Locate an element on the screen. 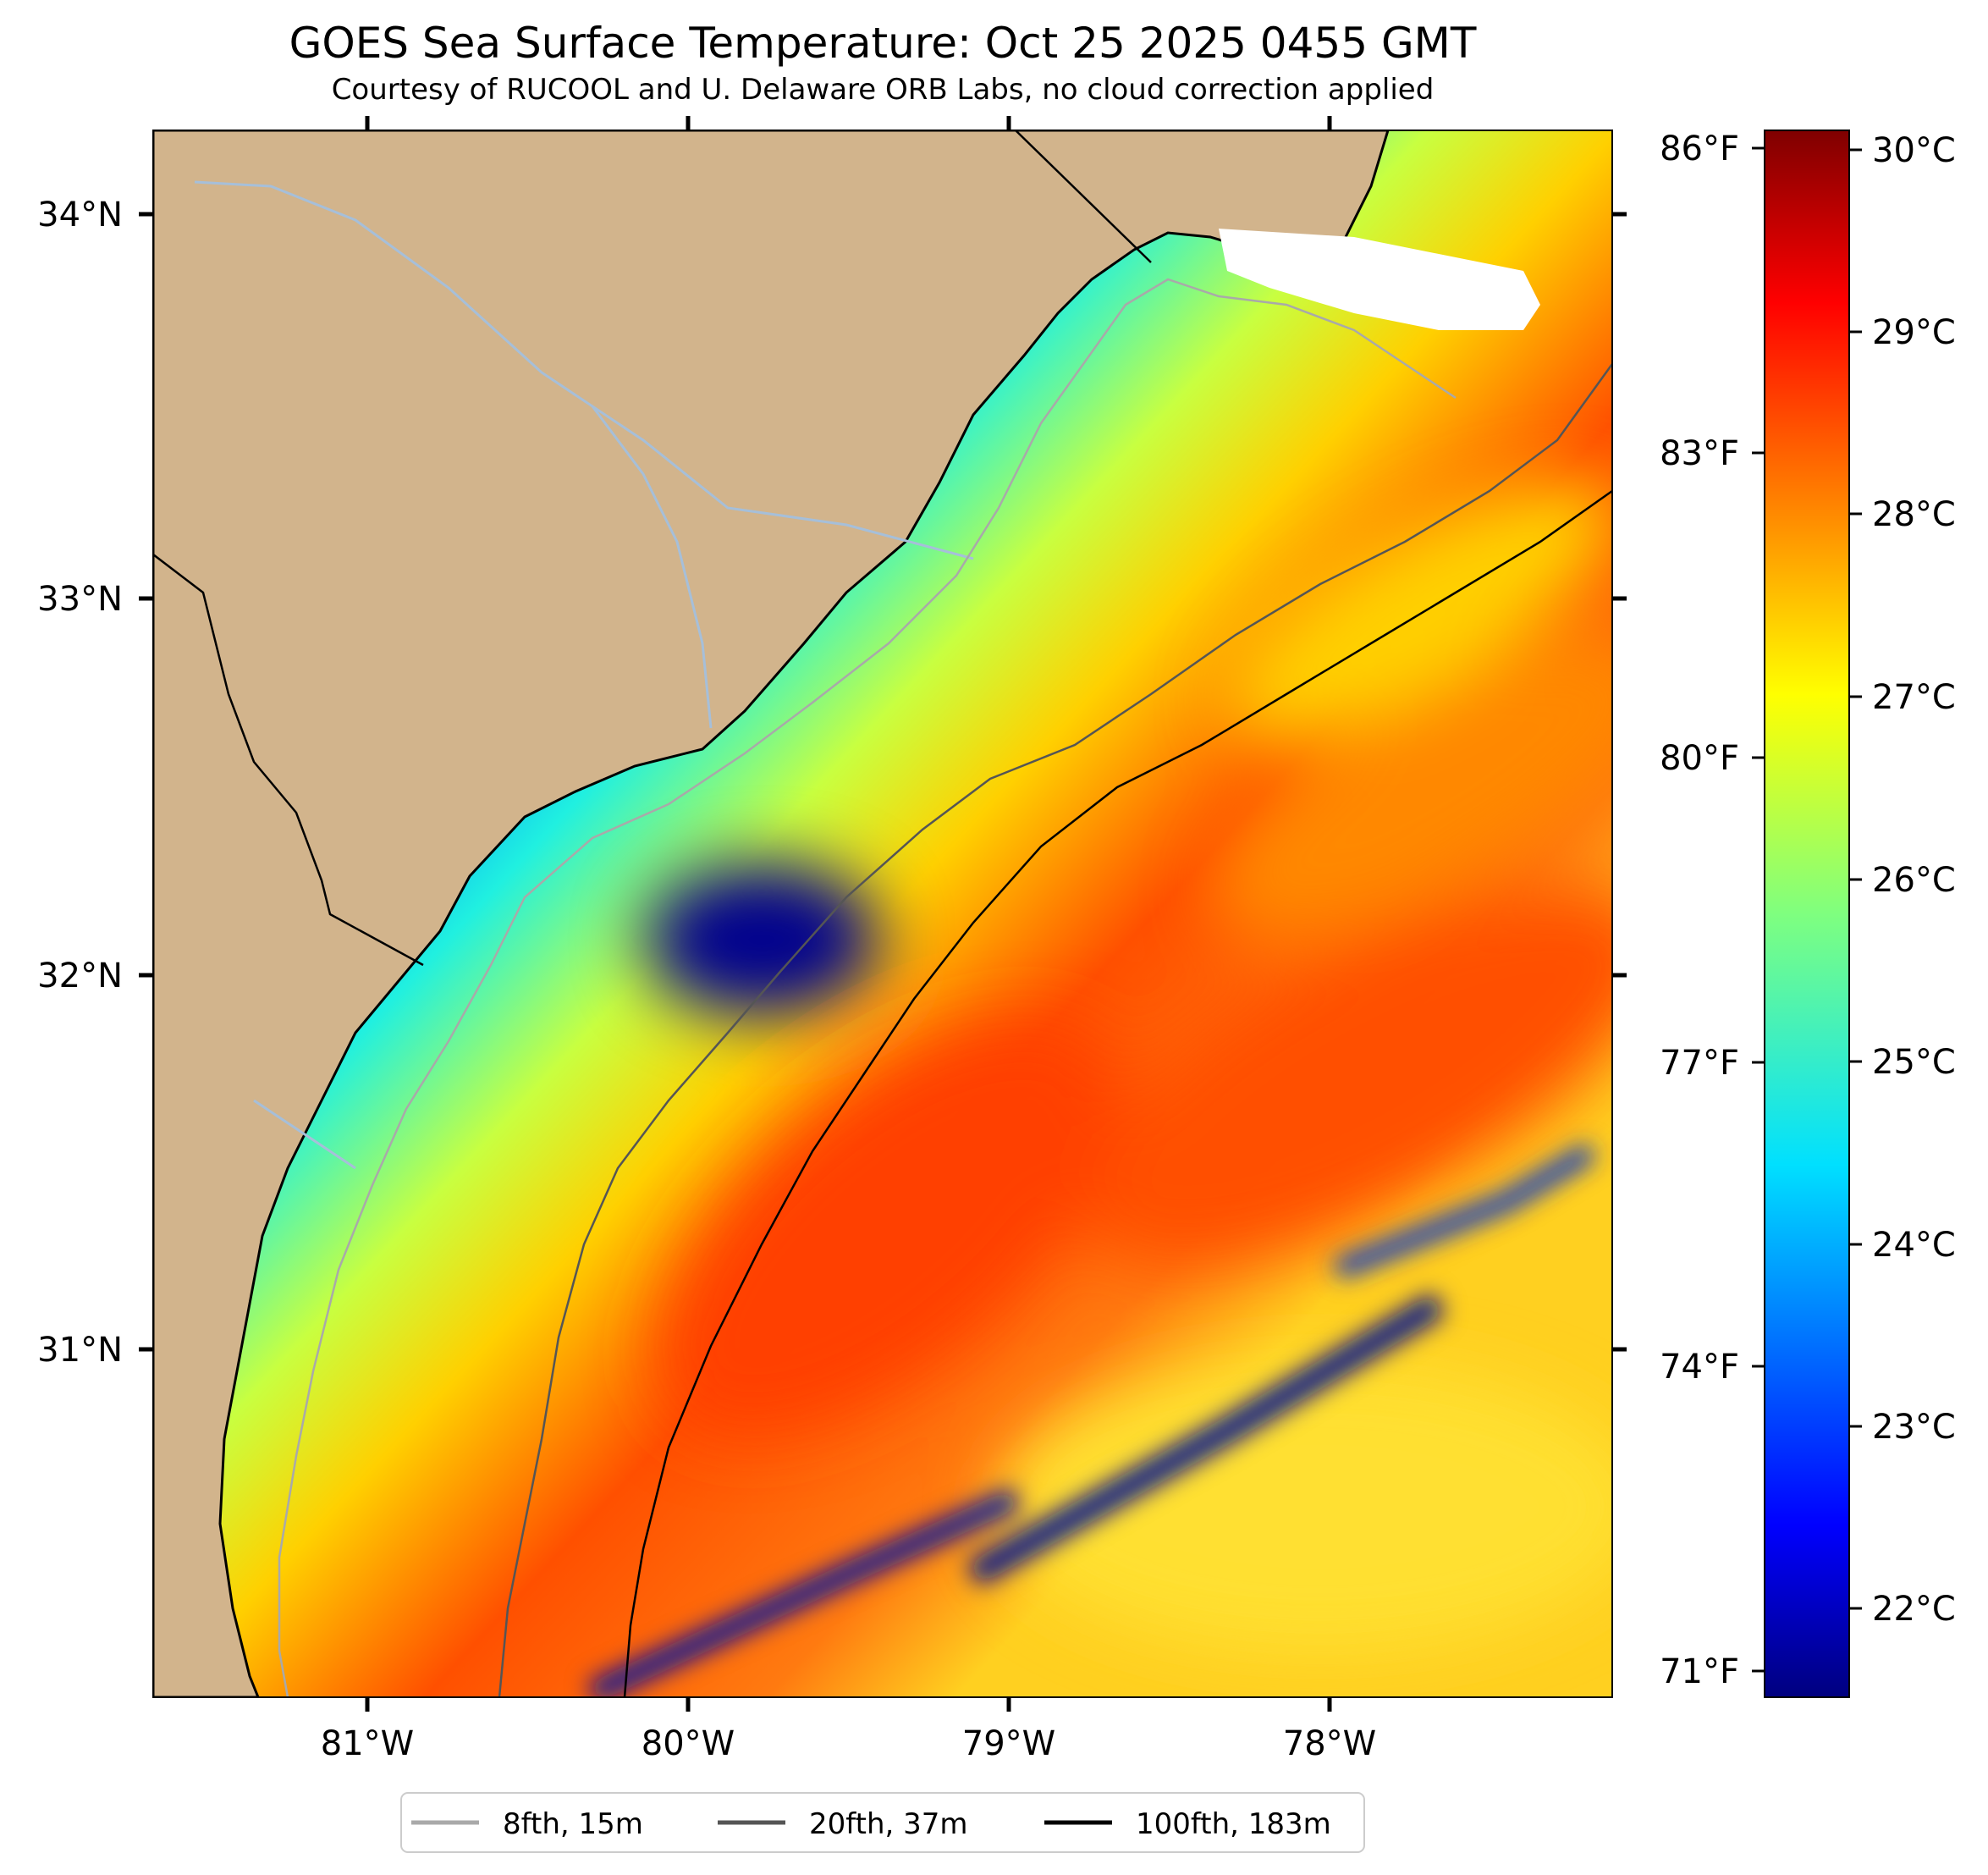 This screenshot has width=1988, height=1875. legend-label-100fth: 100fth, 183m is located at coordinates (1233, 1824).